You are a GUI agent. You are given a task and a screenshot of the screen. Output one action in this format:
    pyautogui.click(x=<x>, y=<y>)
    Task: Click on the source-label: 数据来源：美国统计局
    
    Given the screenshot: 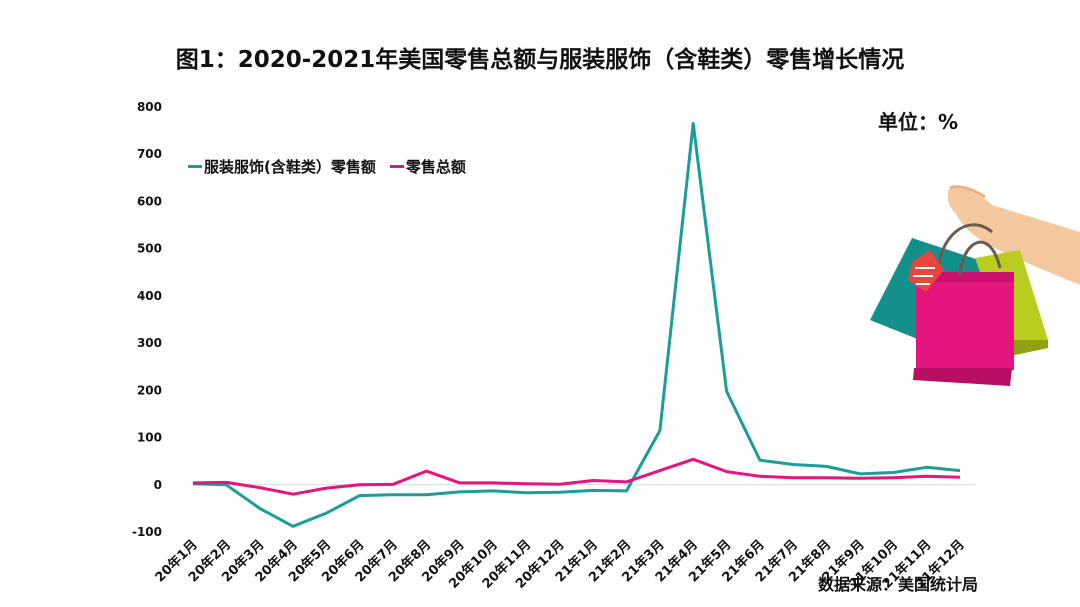 What is the action you would take?
    pyautogui.click(x=898, y=584)
    